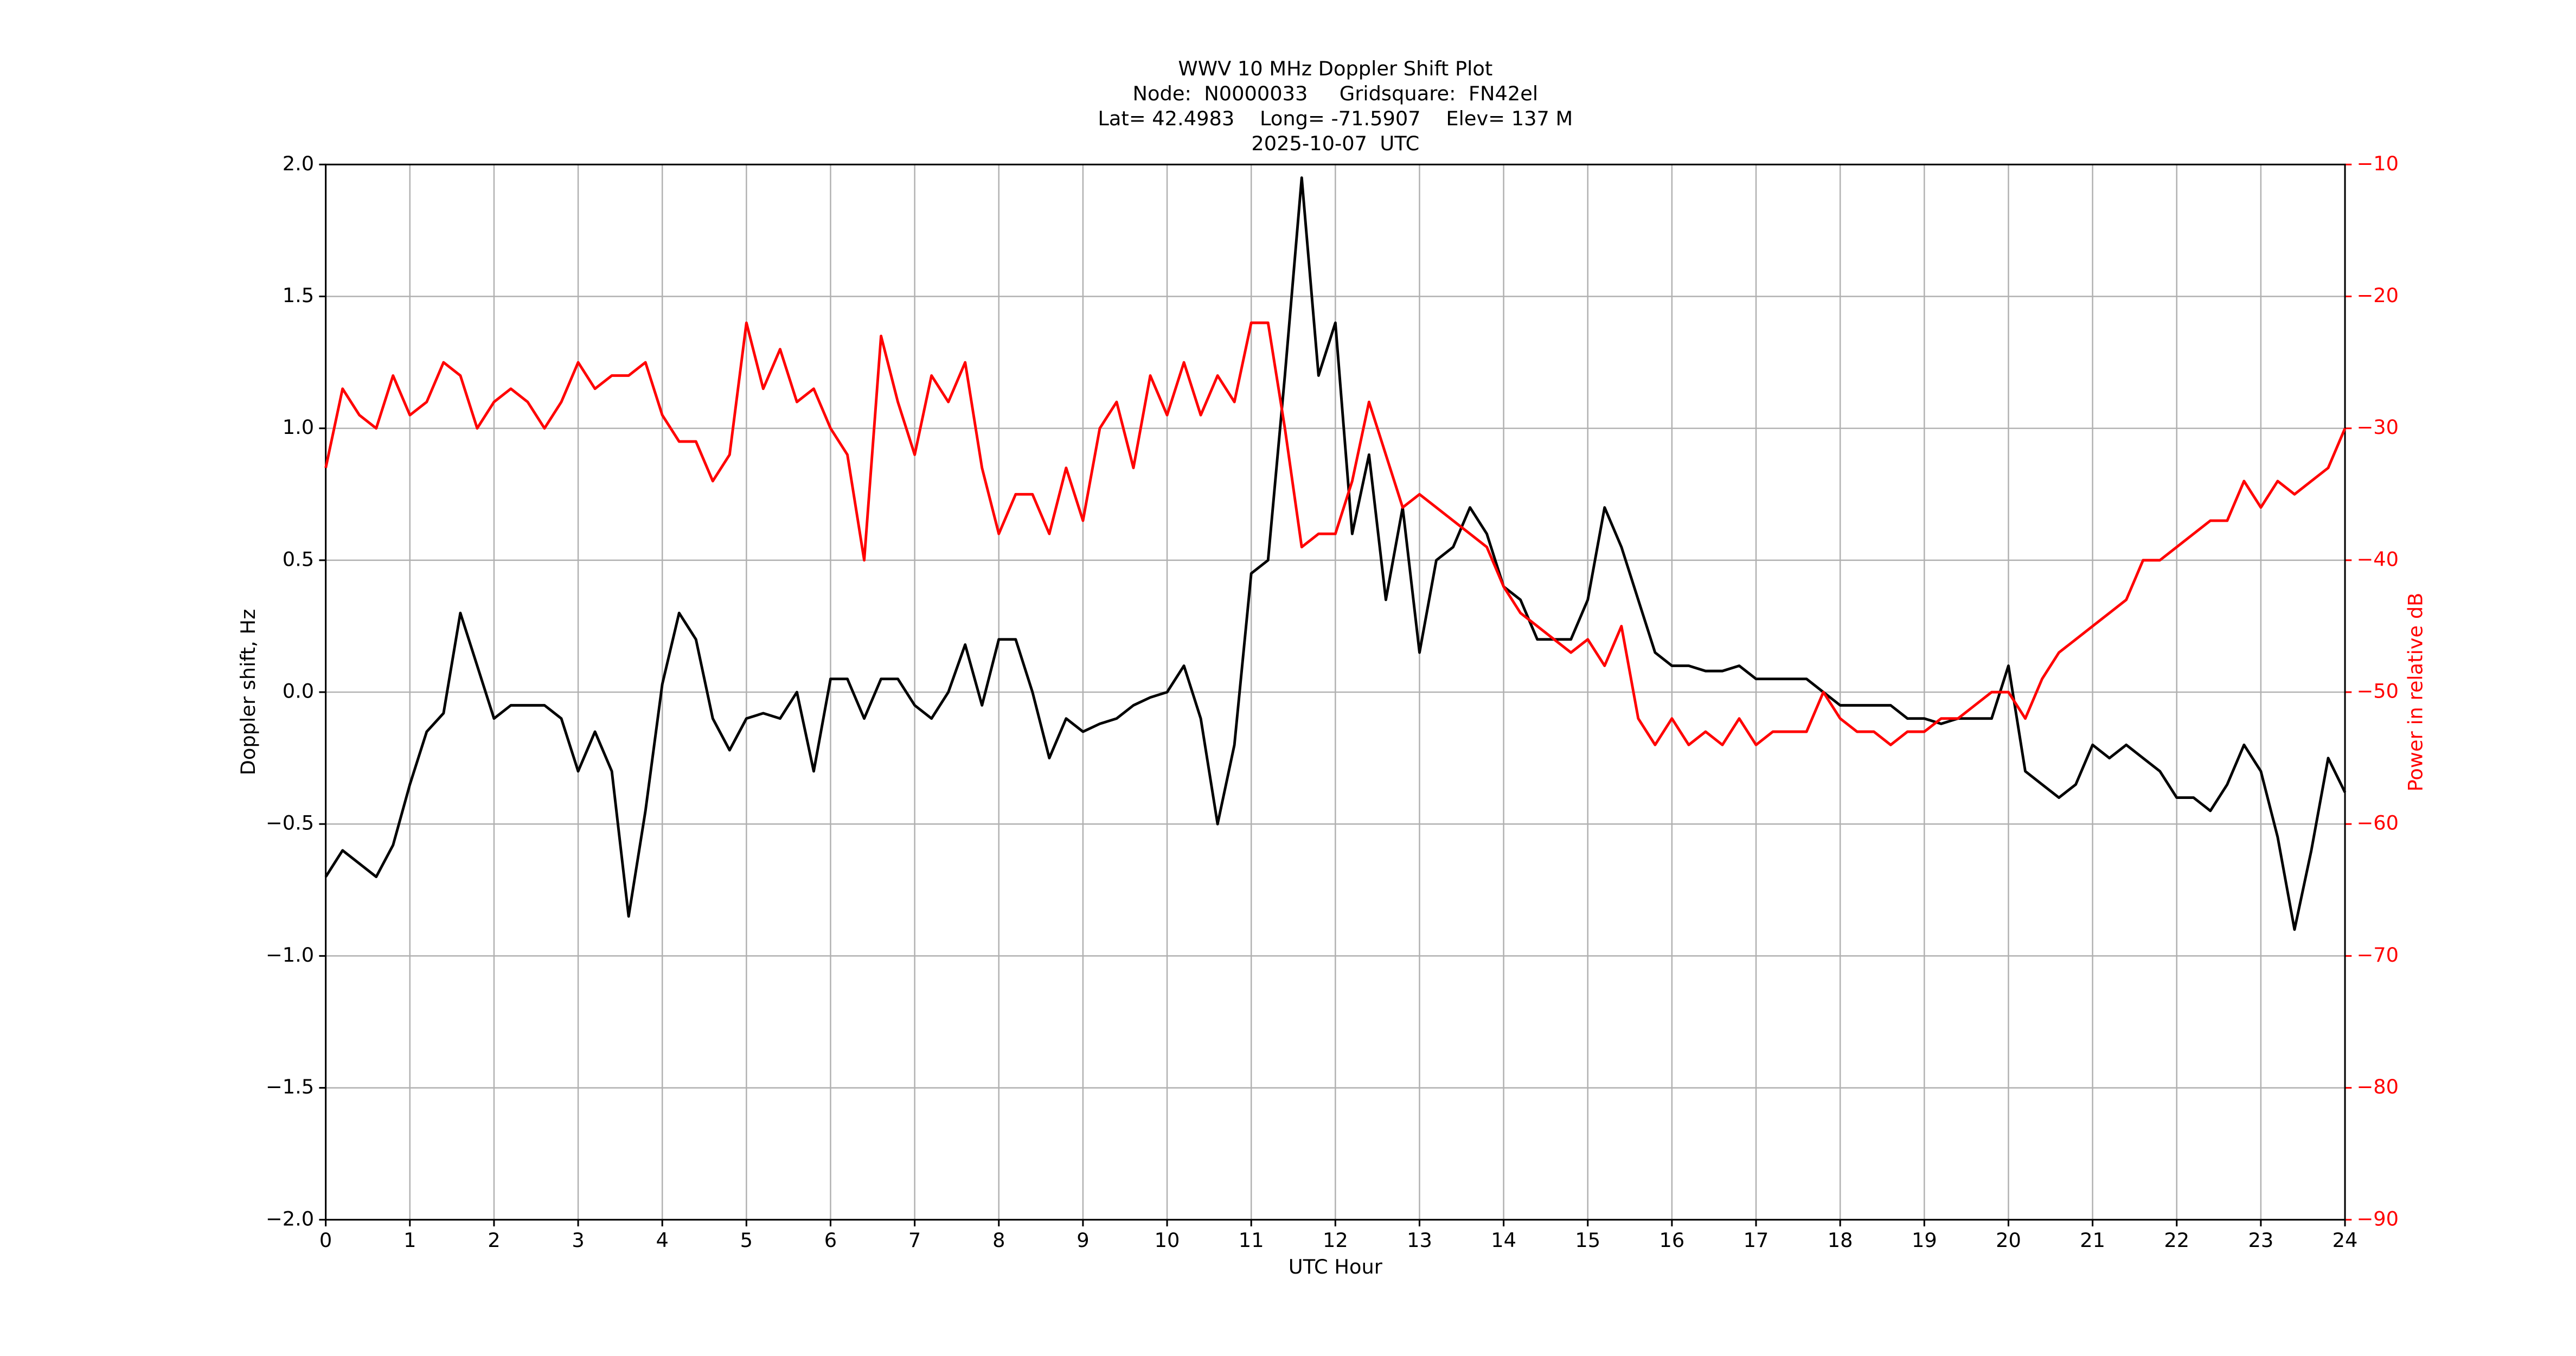 The height and width of the screenshot is (1356, 2576). What do you see at coordinates (298, 559) in the screenshot?
I see `y-tick-label: 0.5` at bounding box center [298, 559].